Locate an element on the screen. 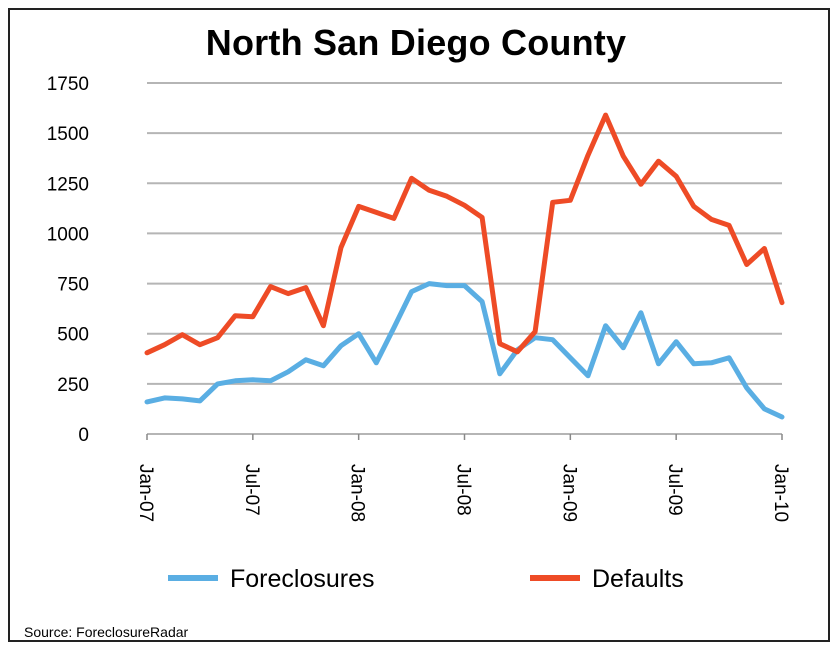 The width and height of the screenshot is (840, 652). legend-label-defaults: Defaults is located at coordinates (638, 579).